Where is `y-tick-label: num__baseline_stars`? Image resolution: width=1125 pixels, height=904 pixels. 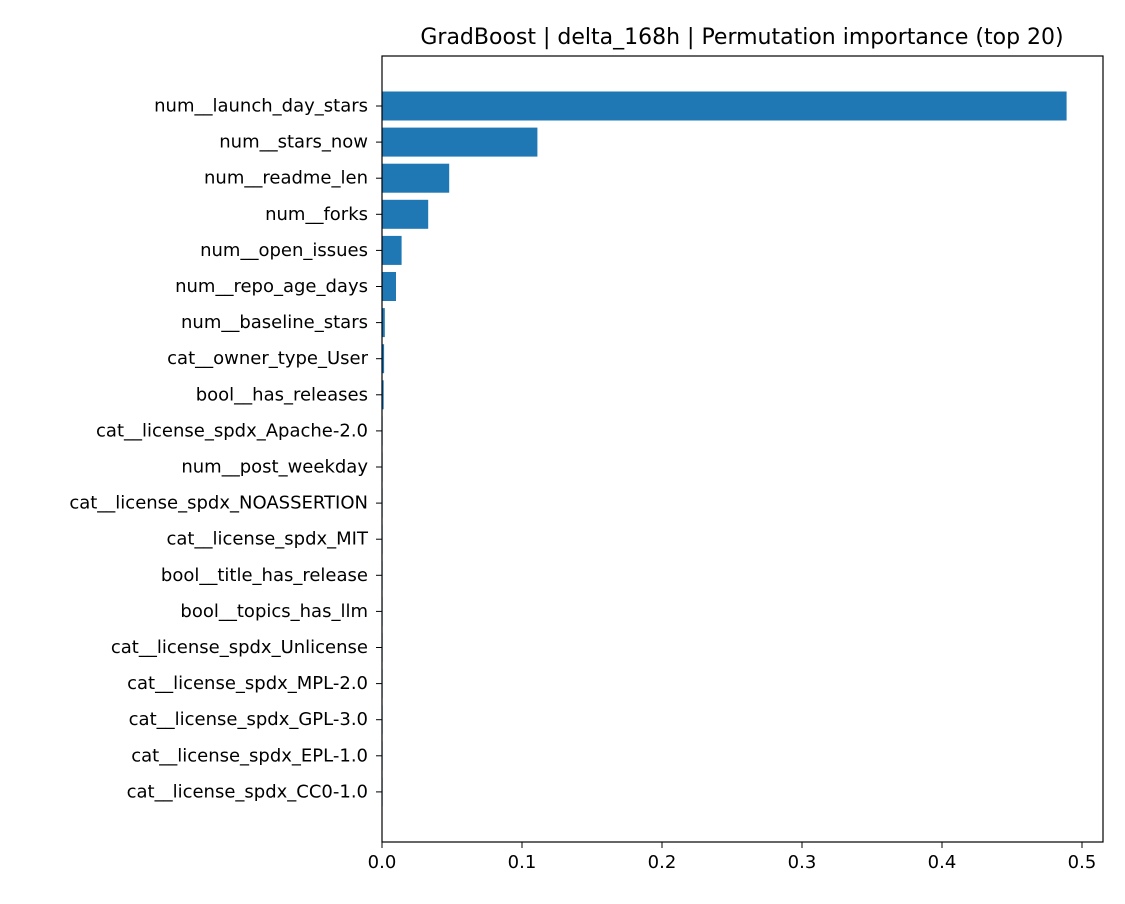
y-tick-label: num__baseline_stars is located at coordinates (274, 322).